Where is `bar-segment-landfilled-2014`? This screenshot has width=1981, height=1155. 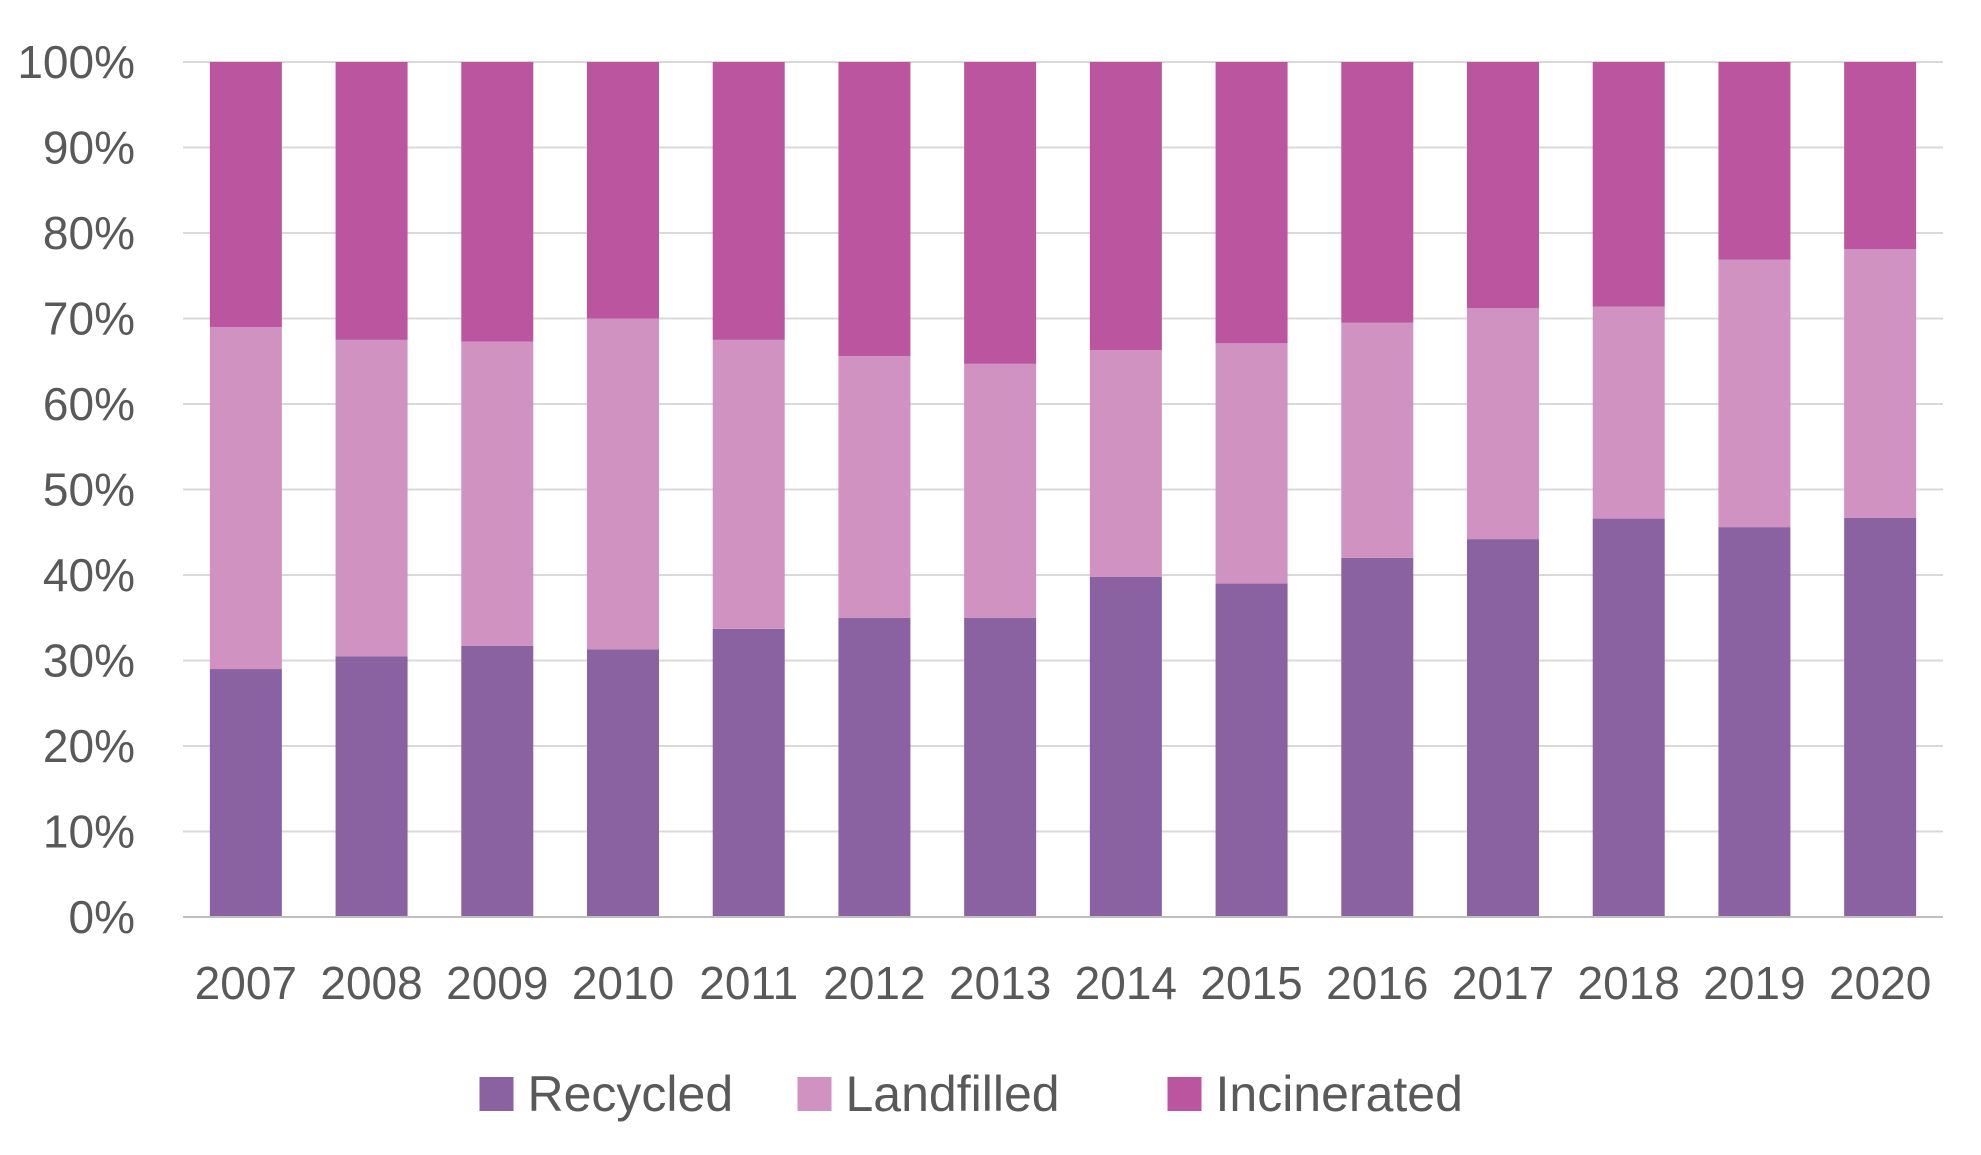
bar-segment-landfilled-2014 is located at coordinates (1125, 463).